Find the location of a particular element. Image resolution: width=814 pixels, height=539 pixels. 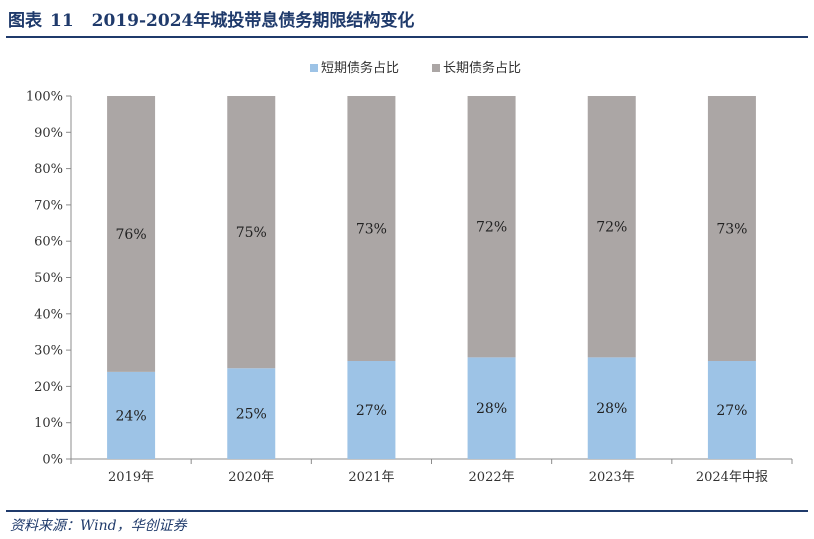

y-tick-label: 50% is located at coordinates (48, 278).